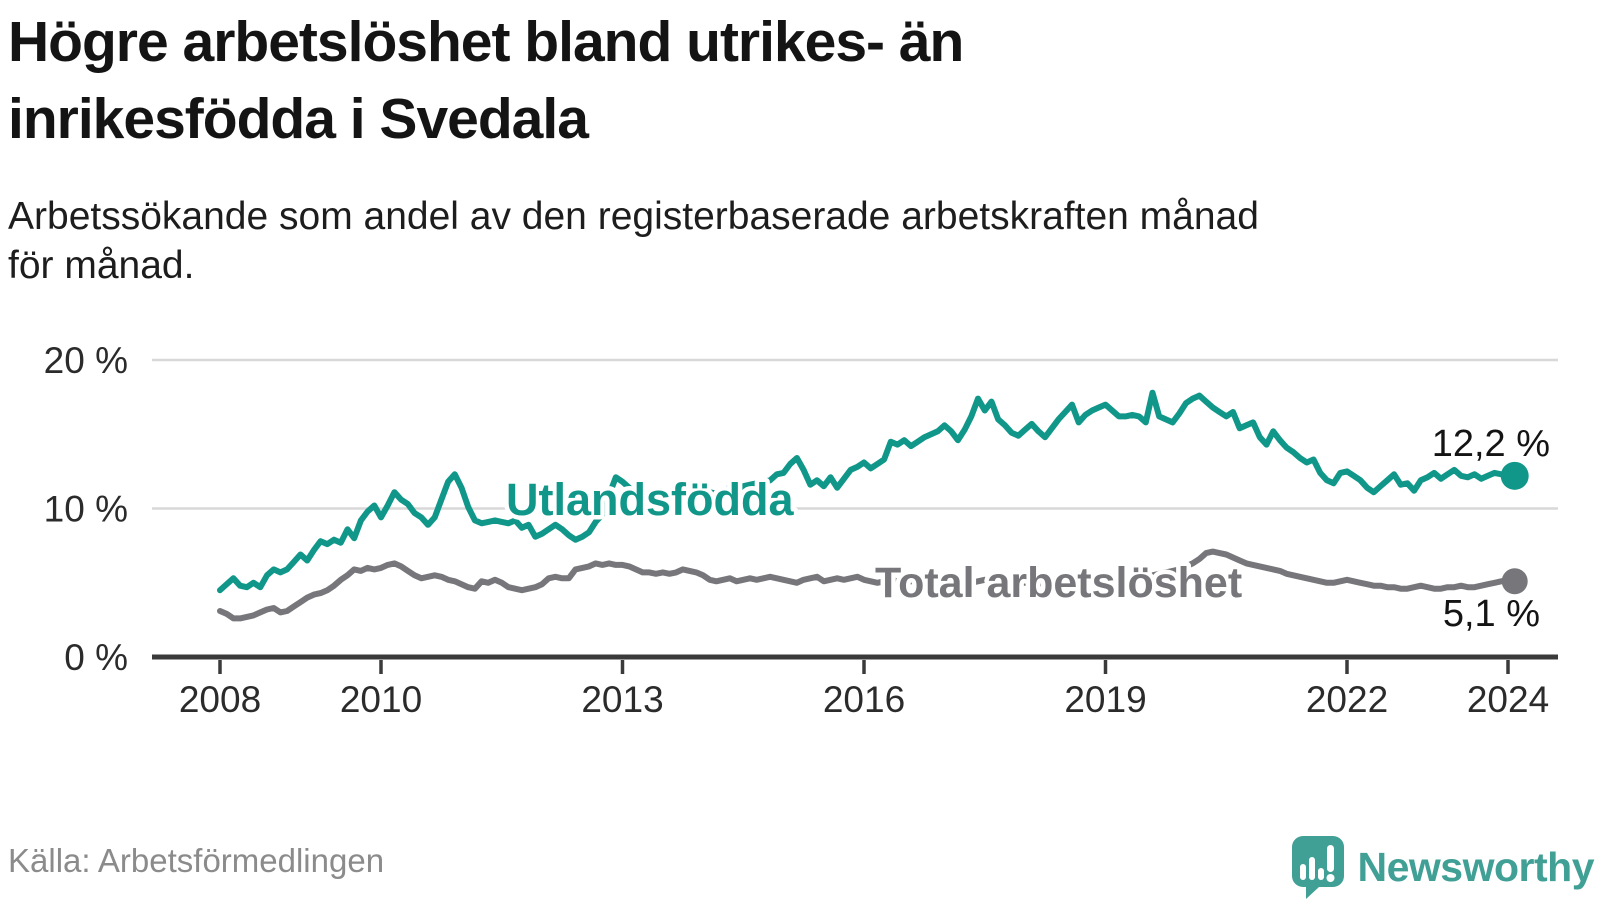  Describe the element at coordinates (1514, 581) in the screenshot. I see `series-end-dot-total-arbetsl-shet` at that location.